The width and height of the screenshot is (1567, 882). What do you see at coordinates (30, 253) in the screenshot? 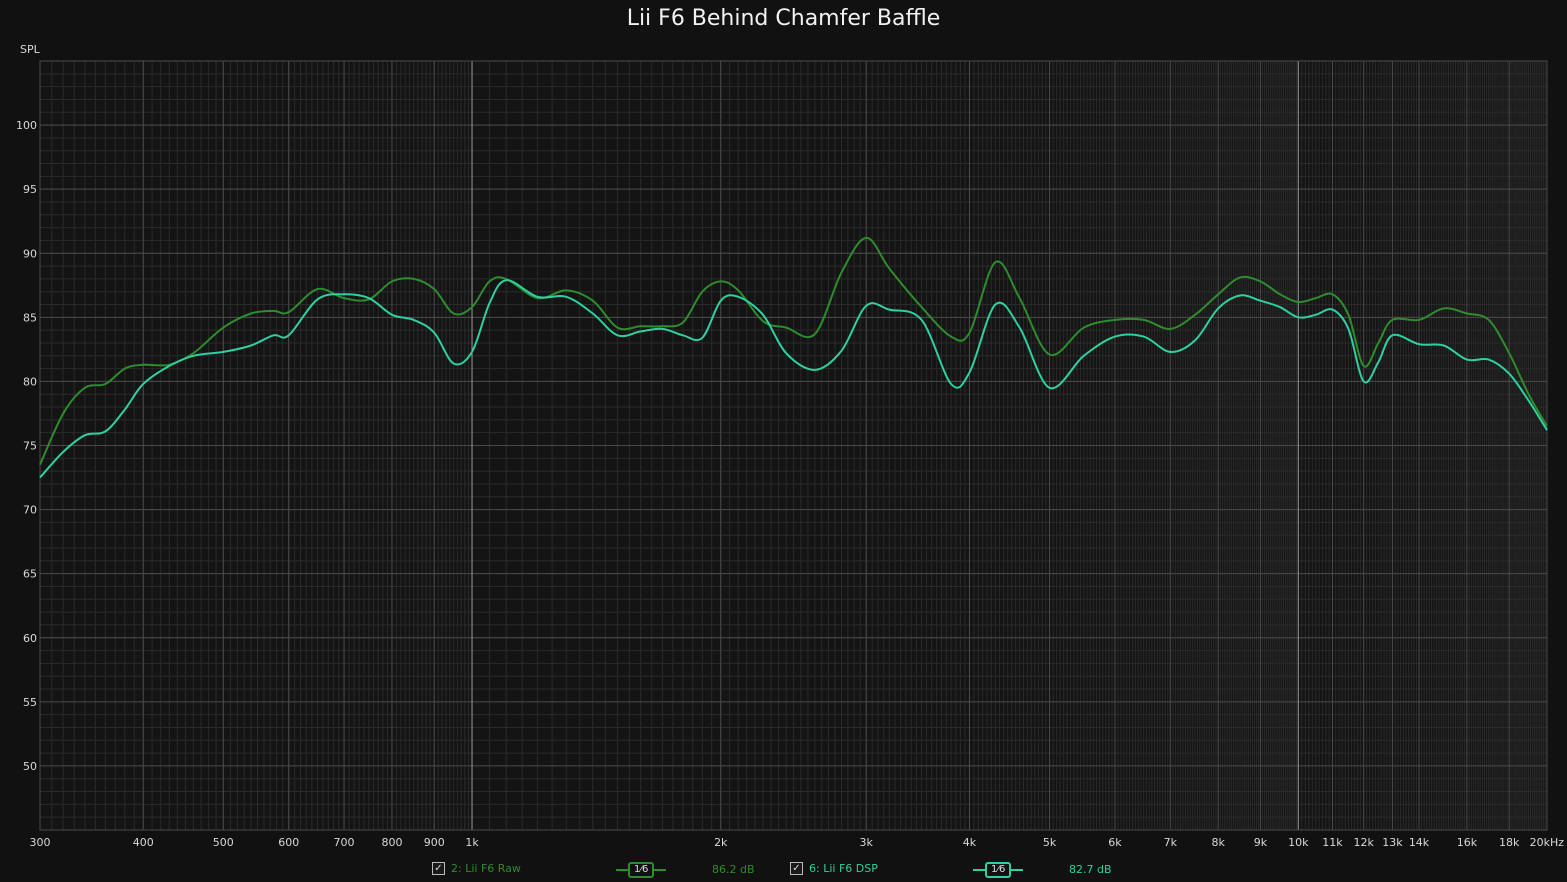
I see `y-tick-label: 90` at bounding box center [30, 253].